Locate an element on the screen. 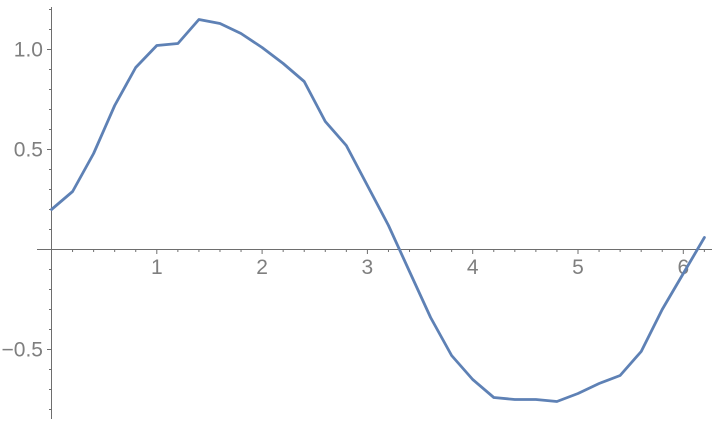  x-axis is located at coordinates (374, 251).